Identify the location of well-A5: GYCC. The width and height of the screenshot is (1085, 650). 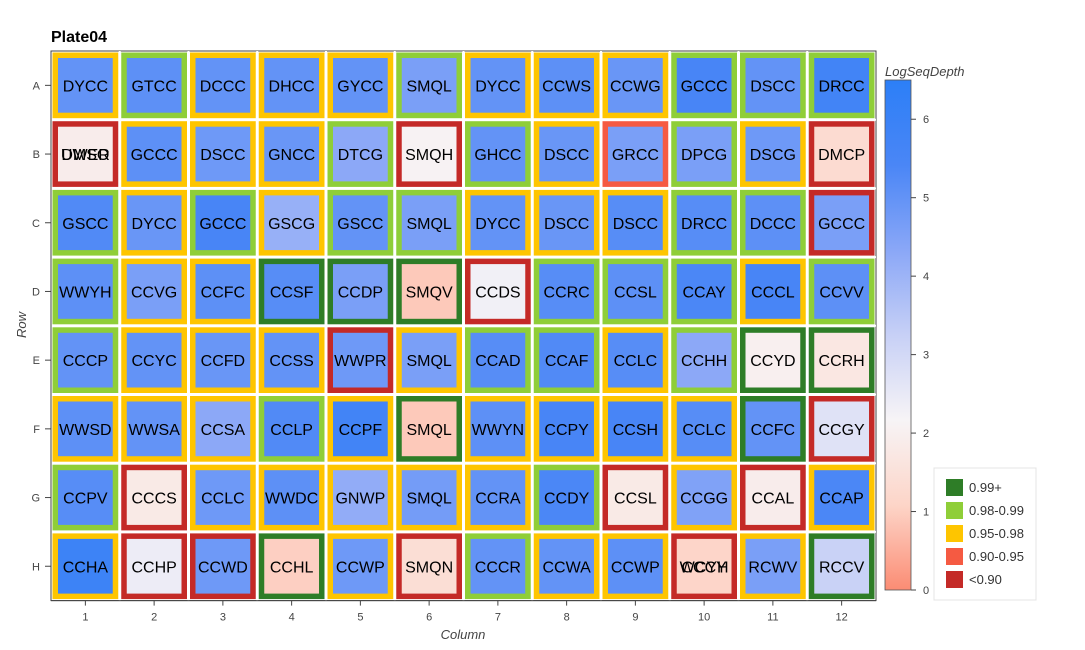
(360, 85).